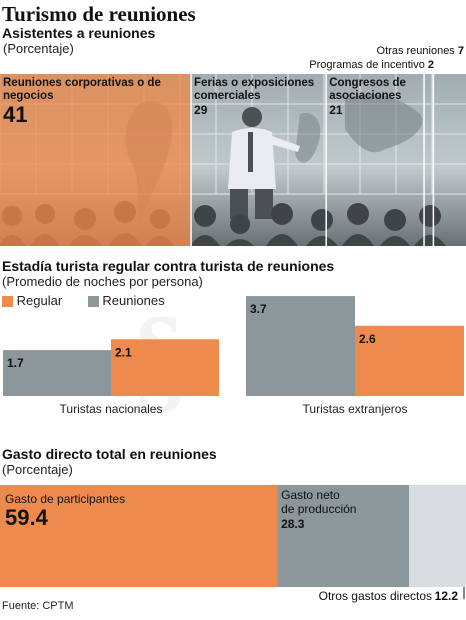 This screenshot has height=620, width=466. I want to click on section1-subheading: (Porcentaje), so click(38, 48).